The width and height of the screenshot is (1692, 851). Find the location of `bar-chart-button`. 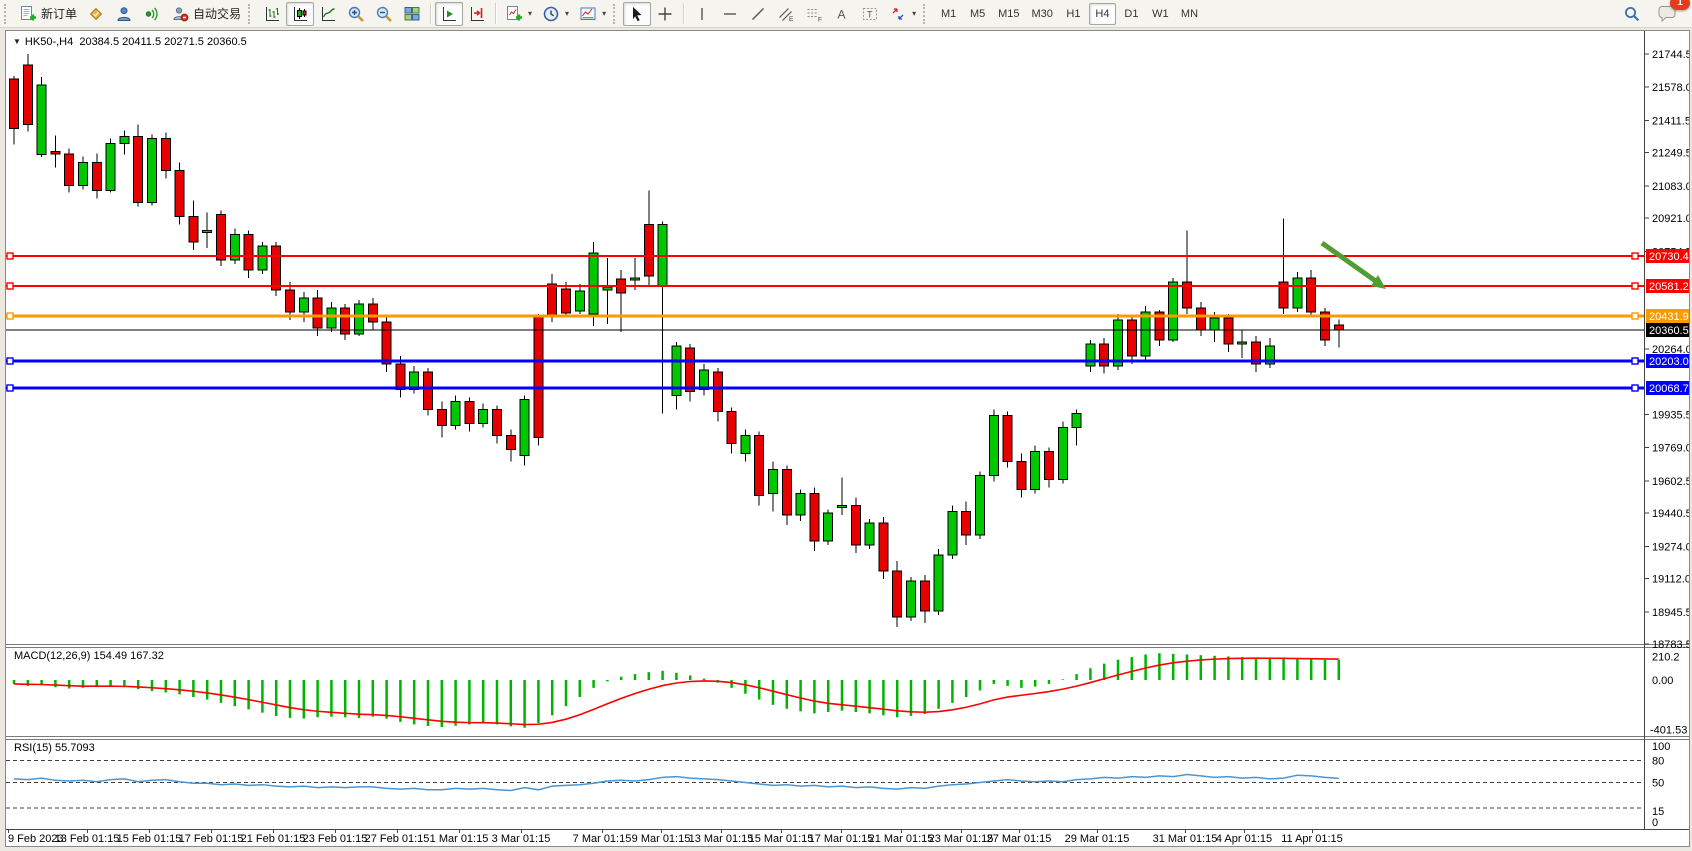

bar-chart-button is located at coordinates (272, 14).